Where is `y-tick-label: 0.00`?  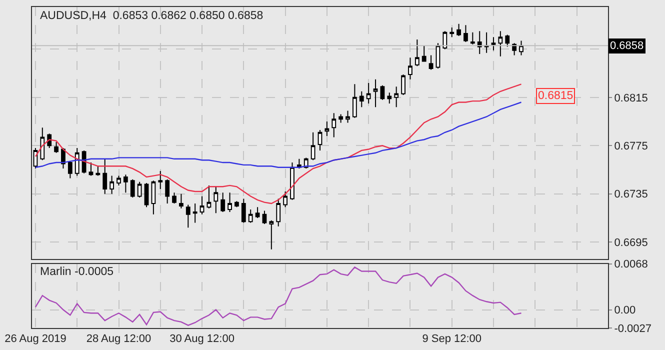
y-tick-label: 0.00 is located at coordinates (625, 310).